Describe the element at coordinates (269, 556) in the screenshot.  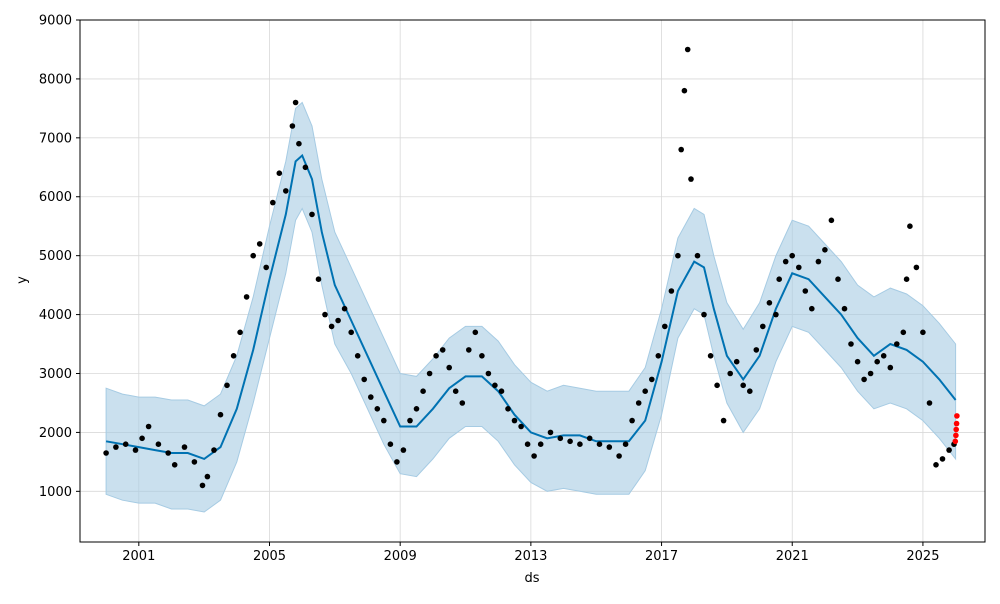
I see `x-tick-label: 2005` at that location.